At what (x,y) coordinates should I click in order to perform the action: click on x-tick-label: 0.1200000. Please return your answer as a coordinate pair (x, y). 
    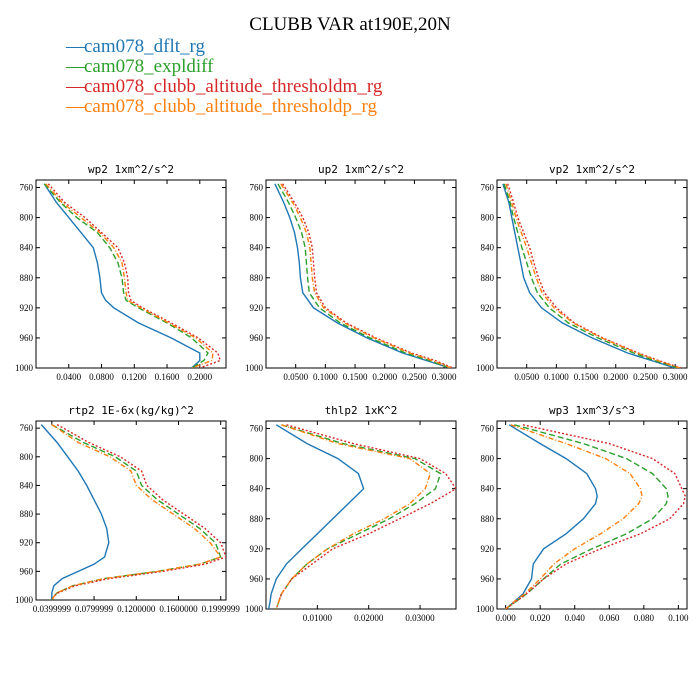
    Looking at the image, I should click on (136, 609).